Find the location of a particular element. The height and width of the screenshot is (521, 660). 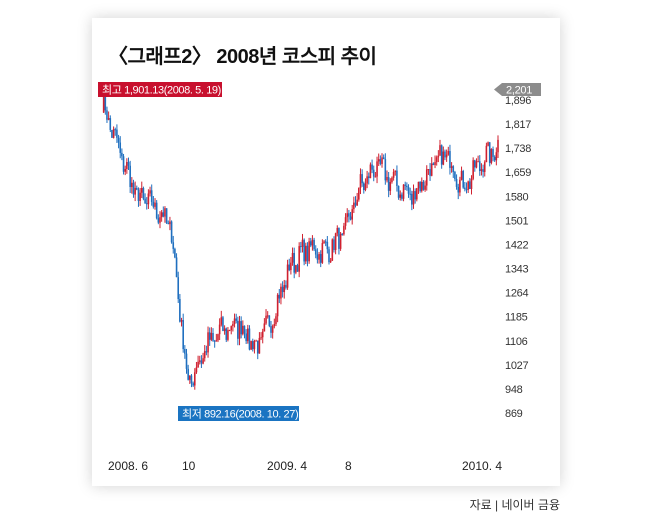

y-tick-label: 948 is located at coordinates (514, 390).